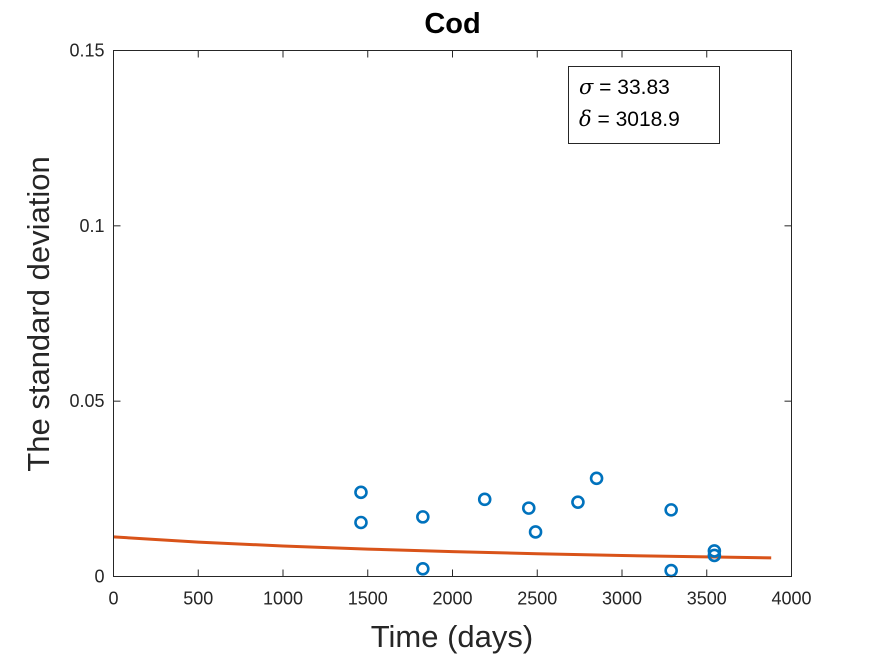 The image size is (875, 656). What do you see at coordinates (644, 105) in the screenshot?
I see `parameter-annotation-box: σ = 33.83 δ = 3018.9` at bounding box center [644, 105].